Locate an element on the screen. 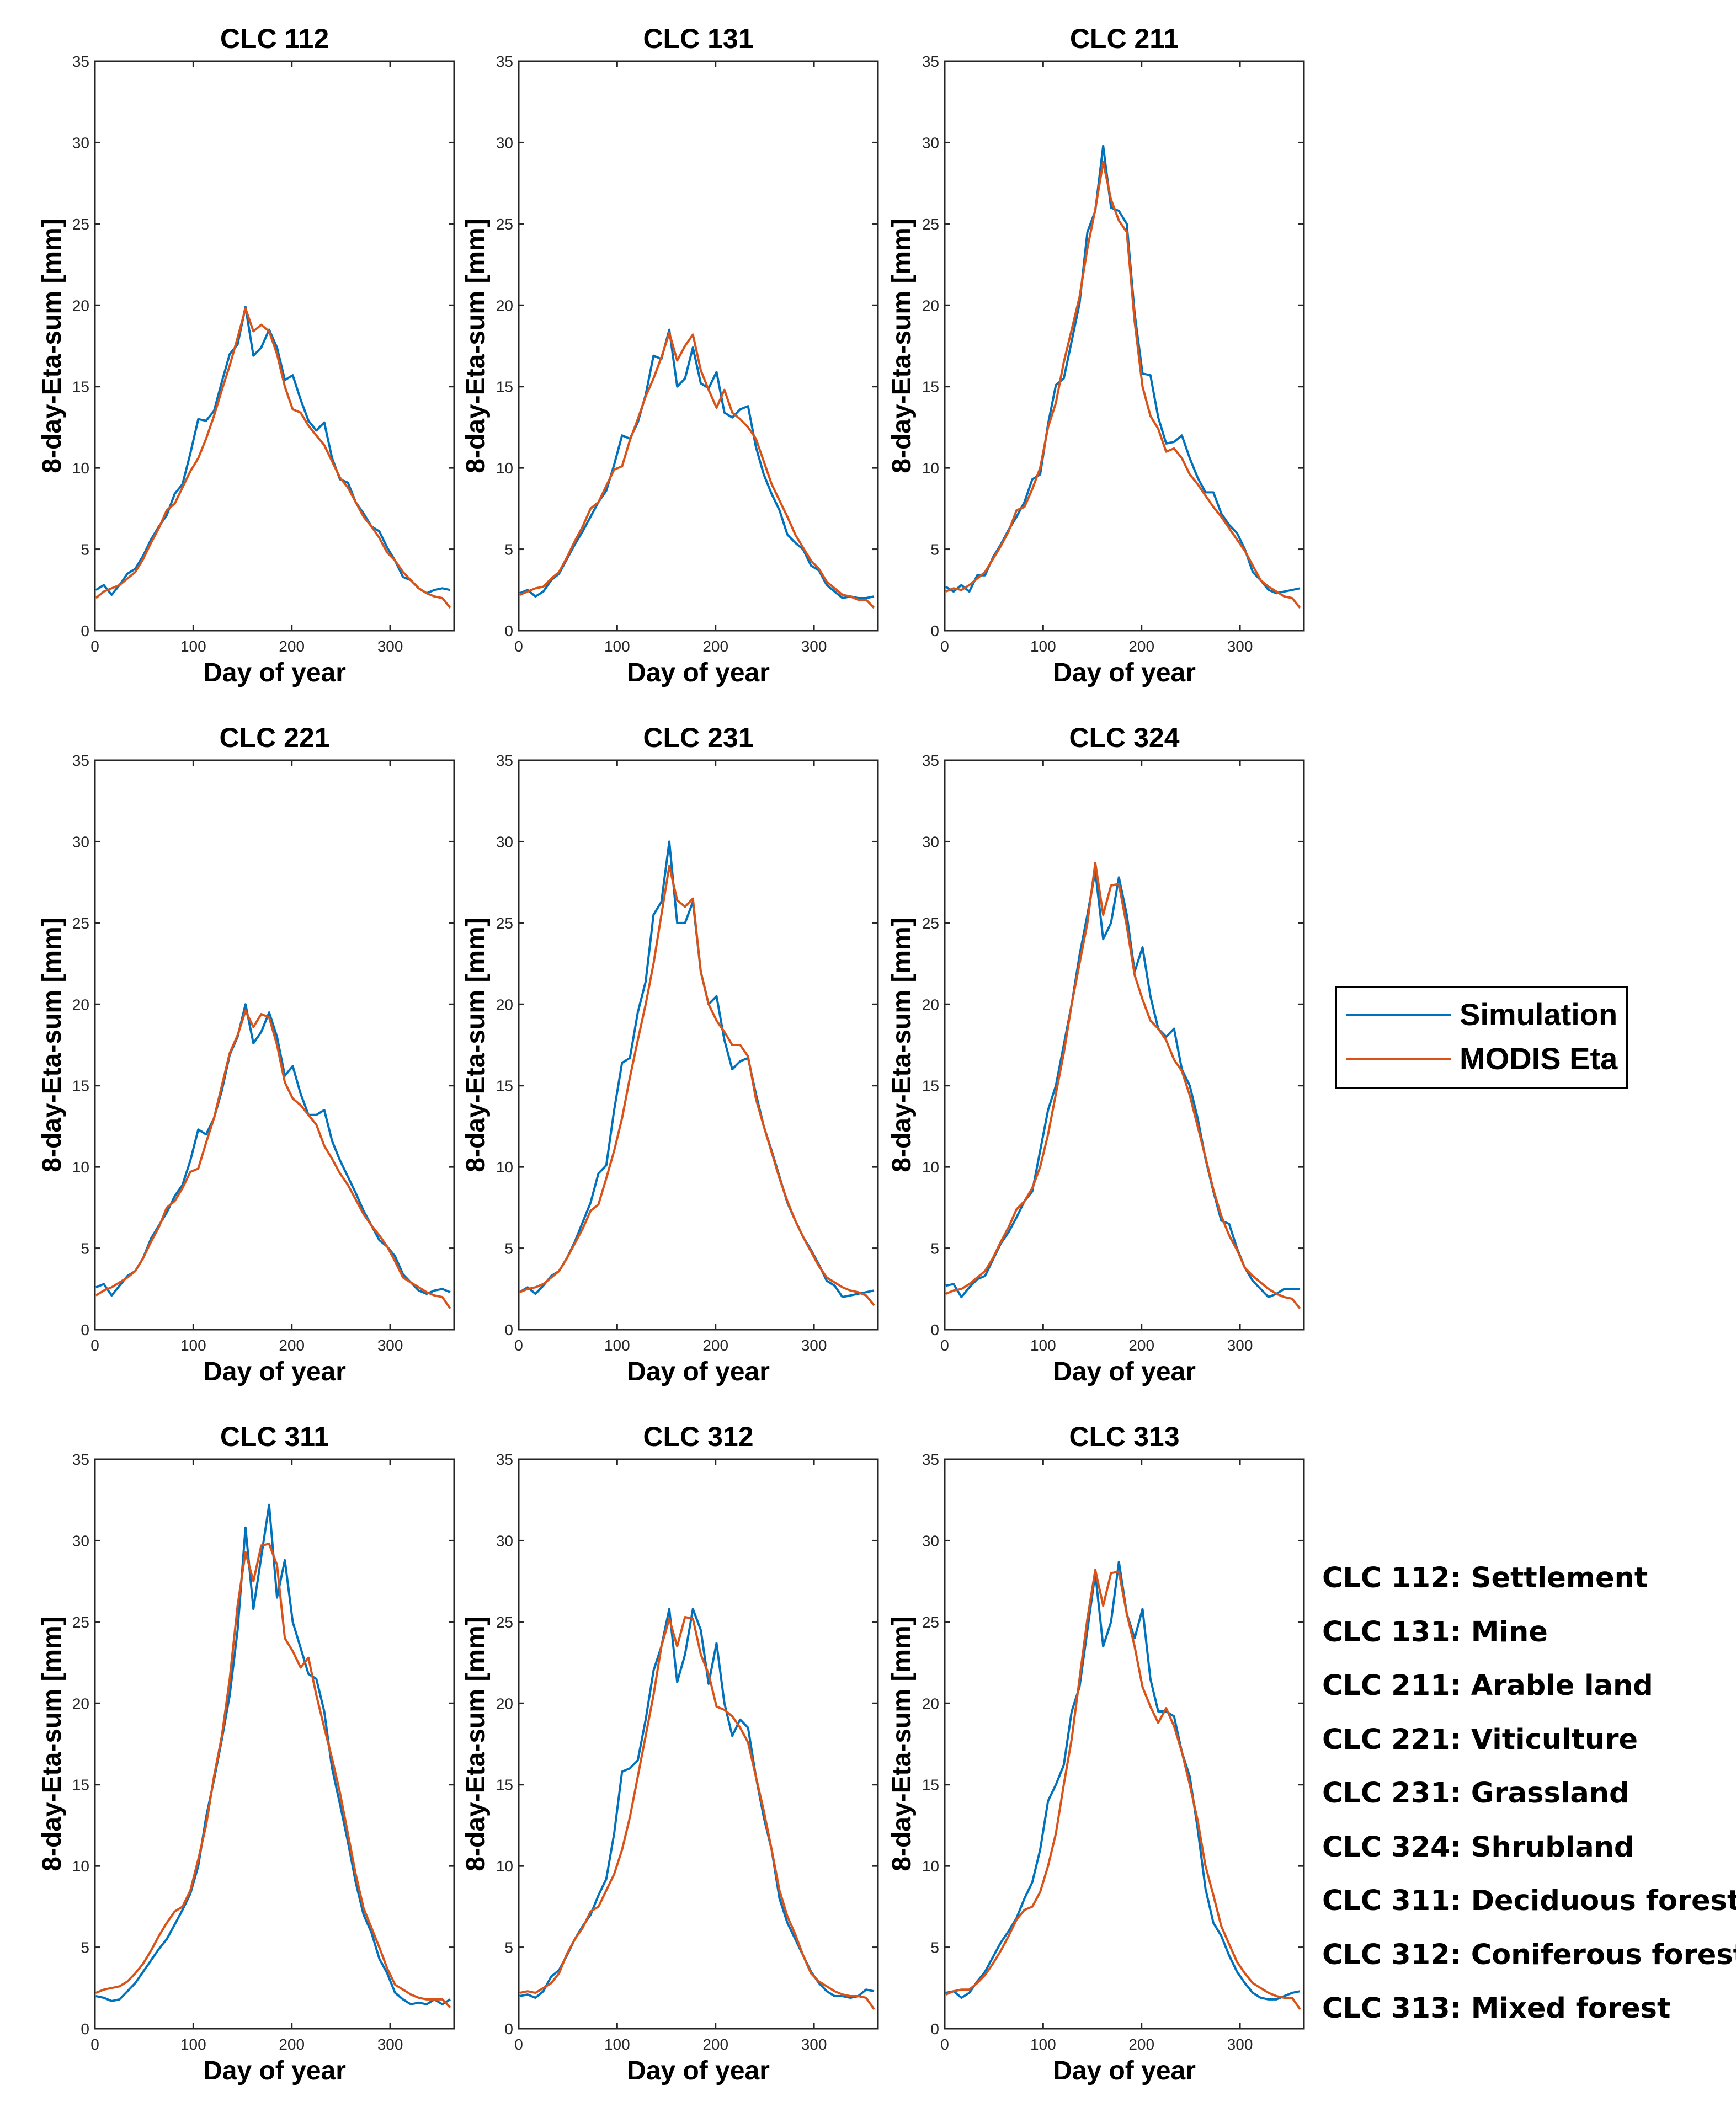  chart-title: CLC 221 is located at coordinates (274, 737).